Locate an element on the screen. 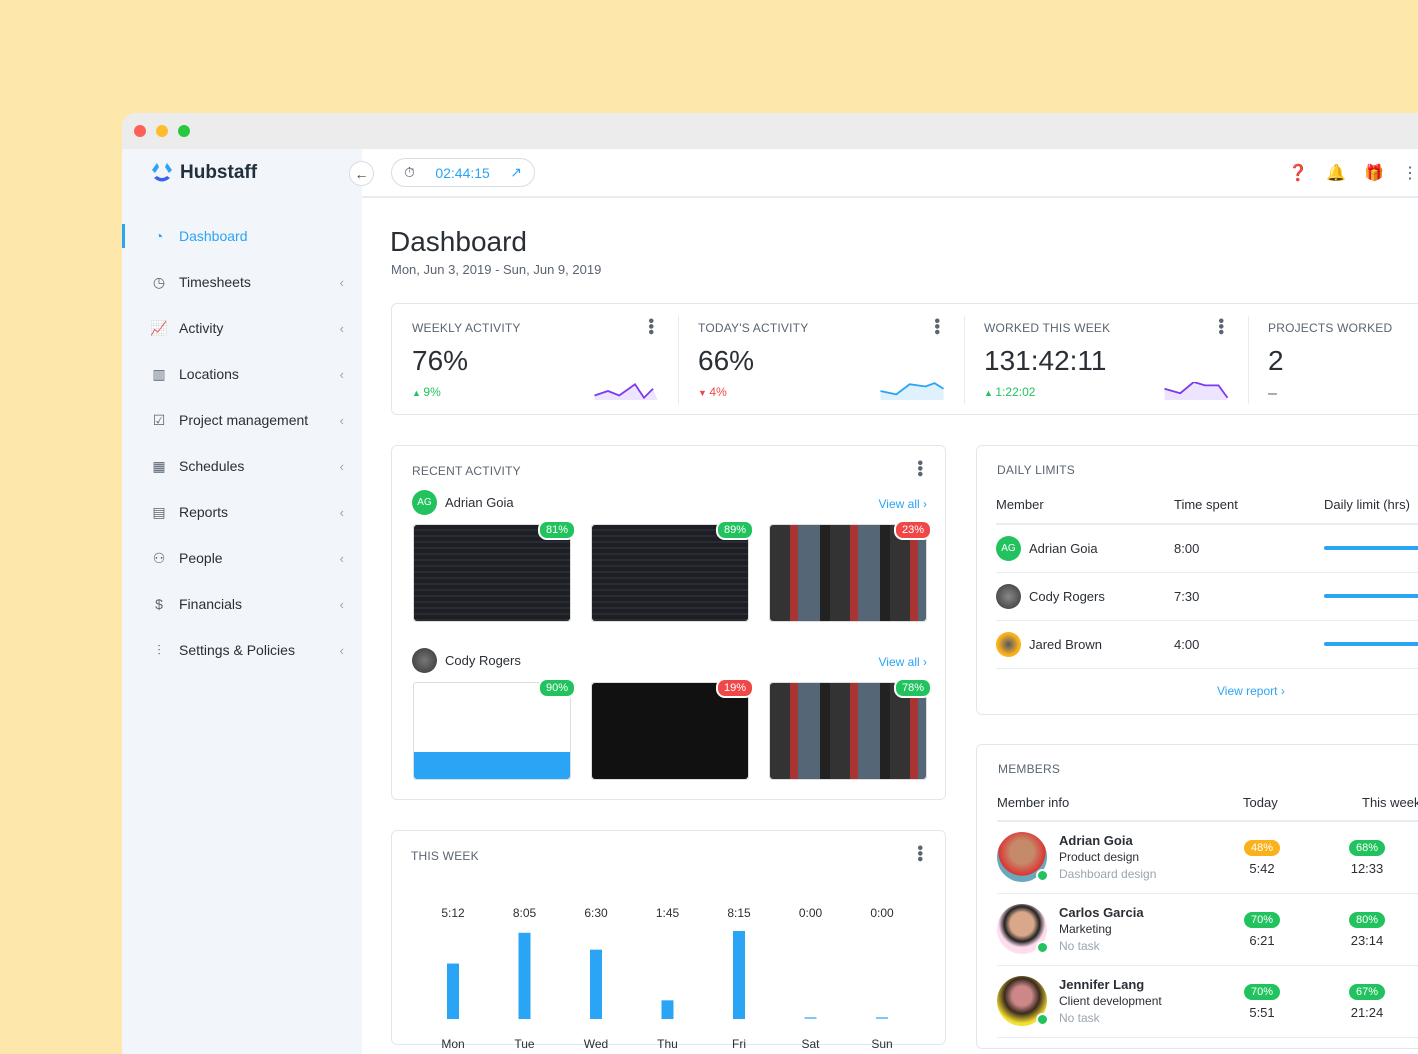 Image resolution: width=1418 pixels, height=1054 pixels. sidebar-item-project-management: ☑ Project management ‹ is located at coordinates (242, 420).